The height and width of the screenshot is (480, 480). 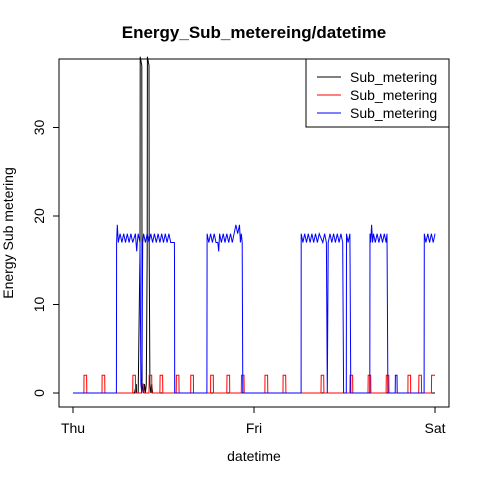 I want to click on x-tick-label: Thu, so click(x=73, y=428).